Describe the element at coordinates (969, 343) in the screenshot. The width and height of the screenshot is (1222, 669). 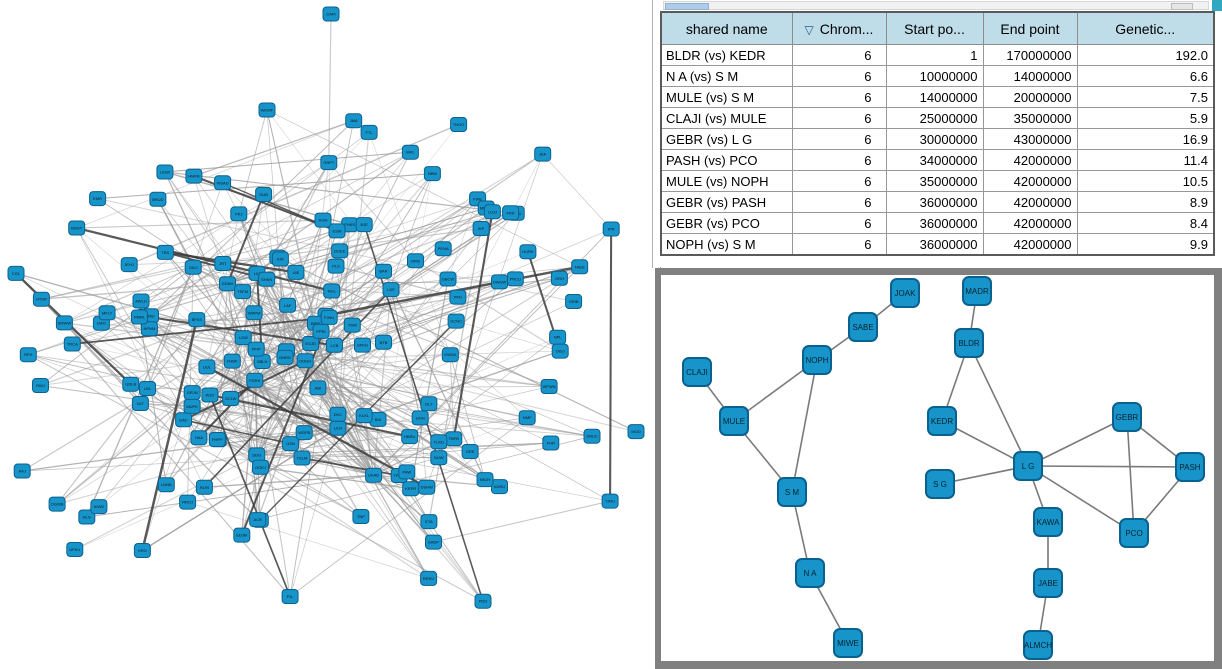
I see `network-node-bldr: BLDR` at that location.